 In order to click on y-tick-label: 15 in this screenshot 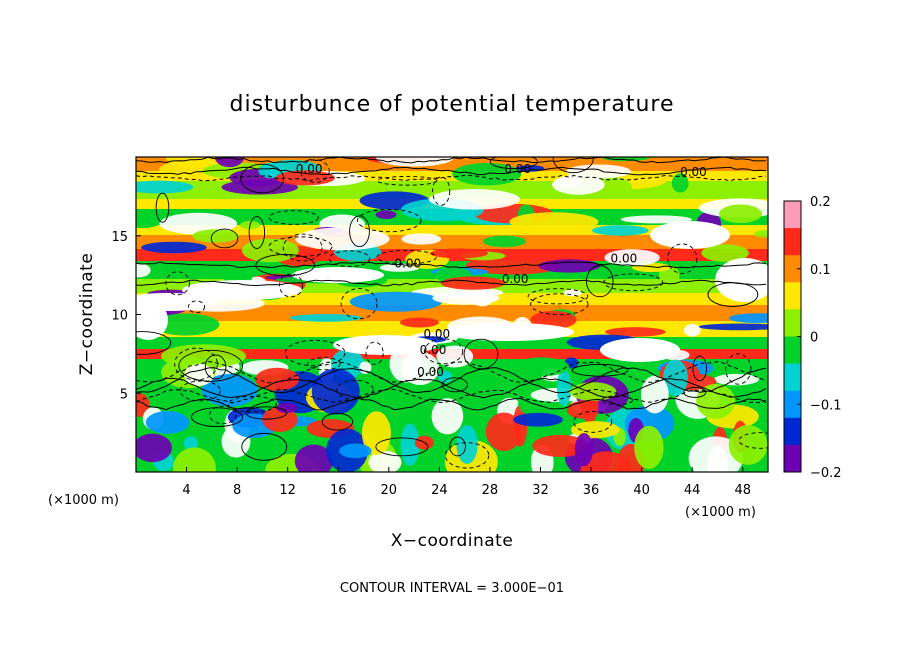, I will do `click(119, 237)`.